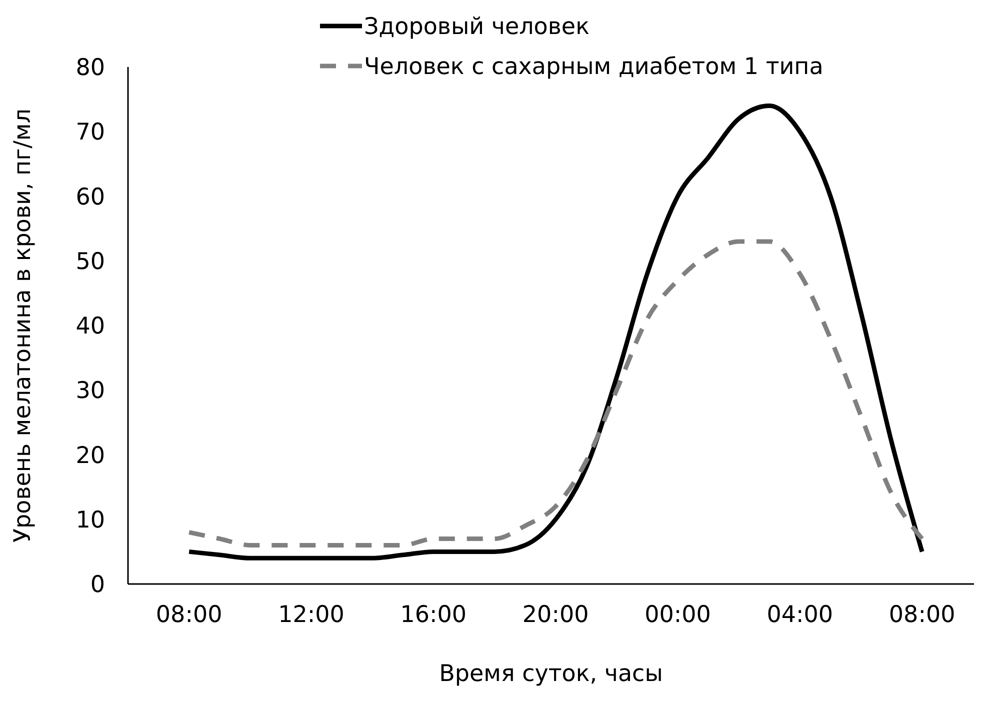 The image size is (990, 704). I want to click on y-tick-label: 10, so click(90, 520).